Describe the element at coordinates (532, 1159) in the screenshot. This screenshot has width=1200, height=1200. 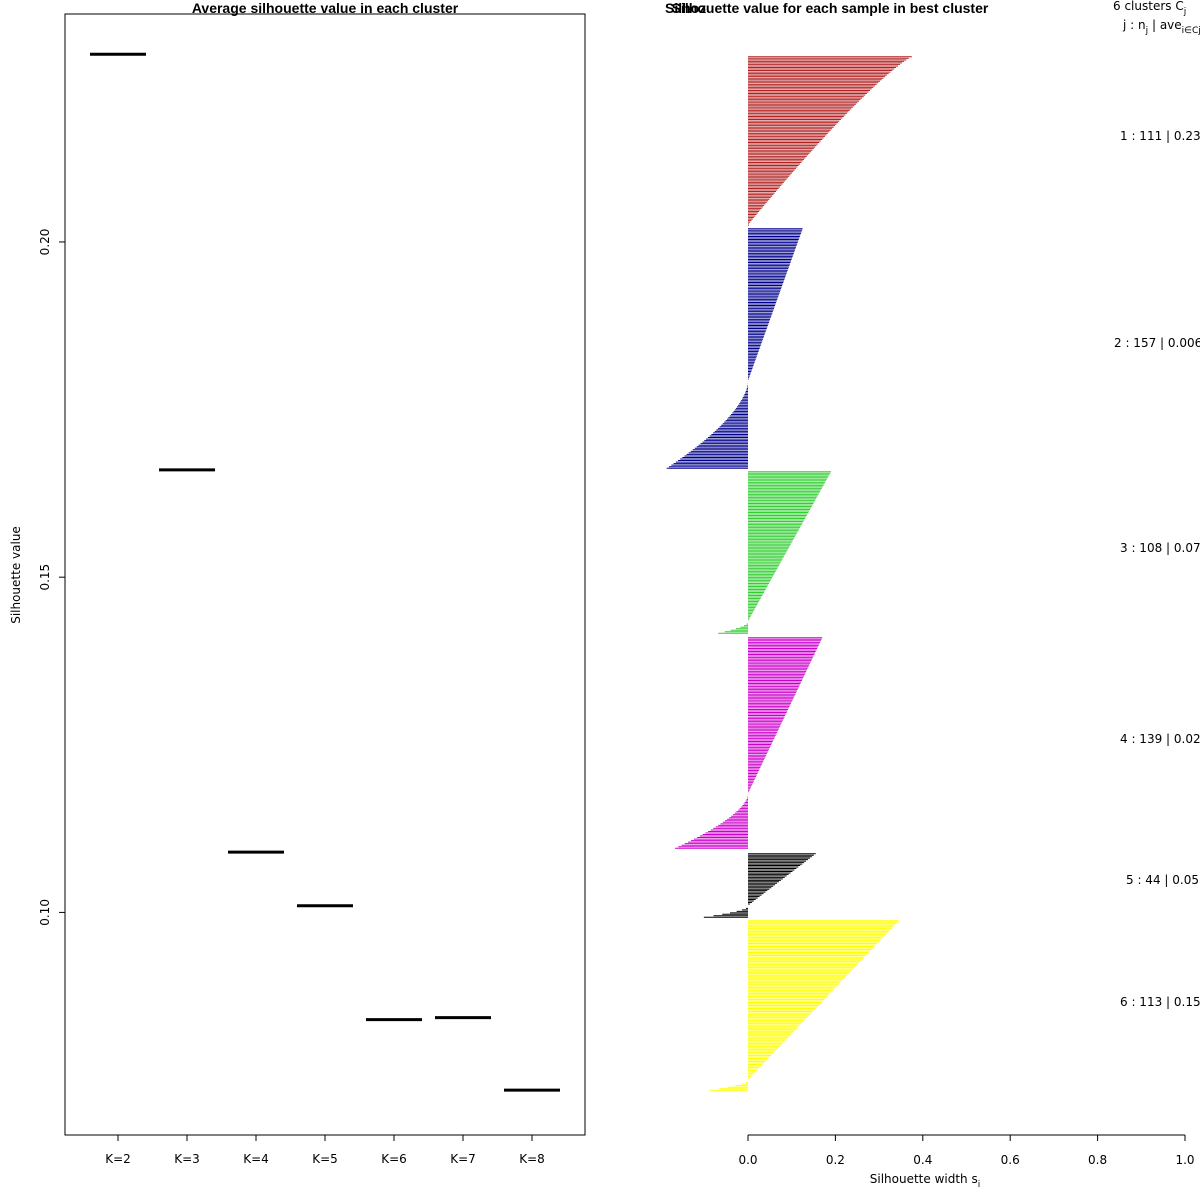
I see `x-tick-label: K=8` at that location.